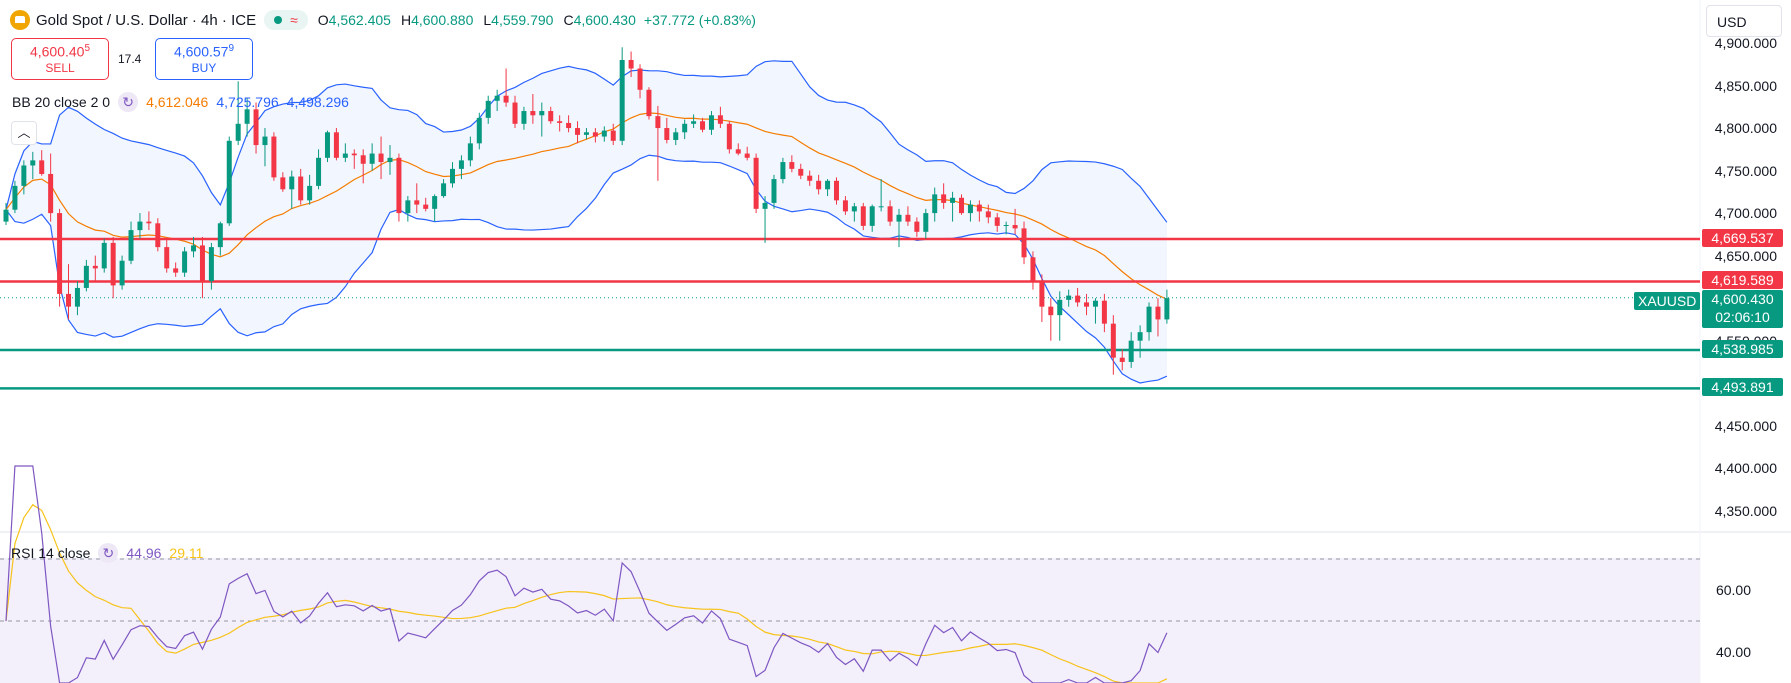  What do you see at coordinates (144, 553) in the screenshot?
I see `rsi-value: 44.96` at bounding box center [144, 553].